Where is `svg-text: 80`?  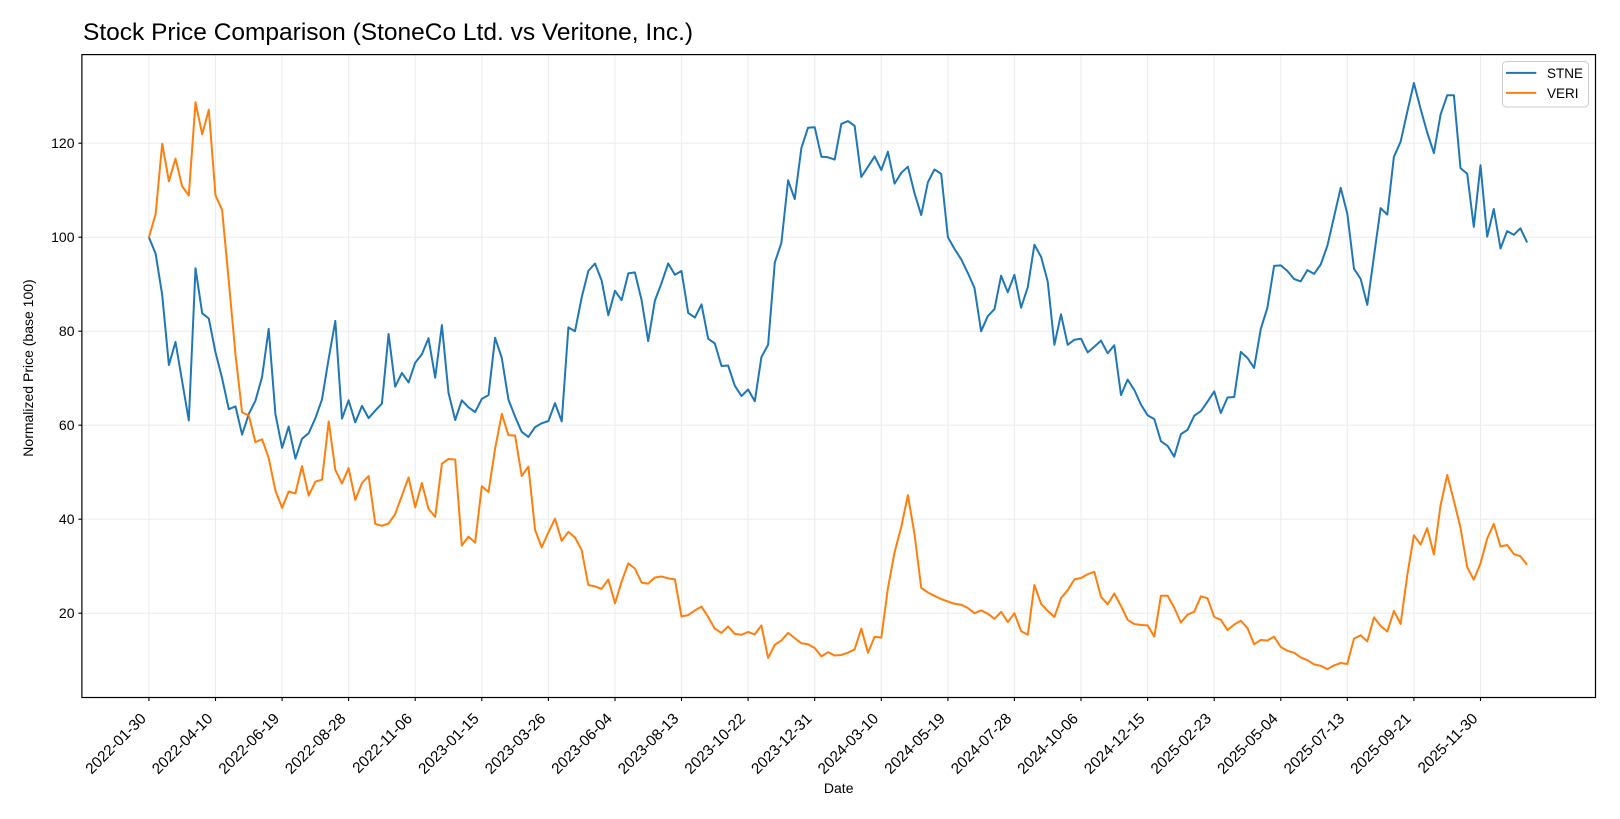 svg-text: 80 is located at coordinates (67, 331).